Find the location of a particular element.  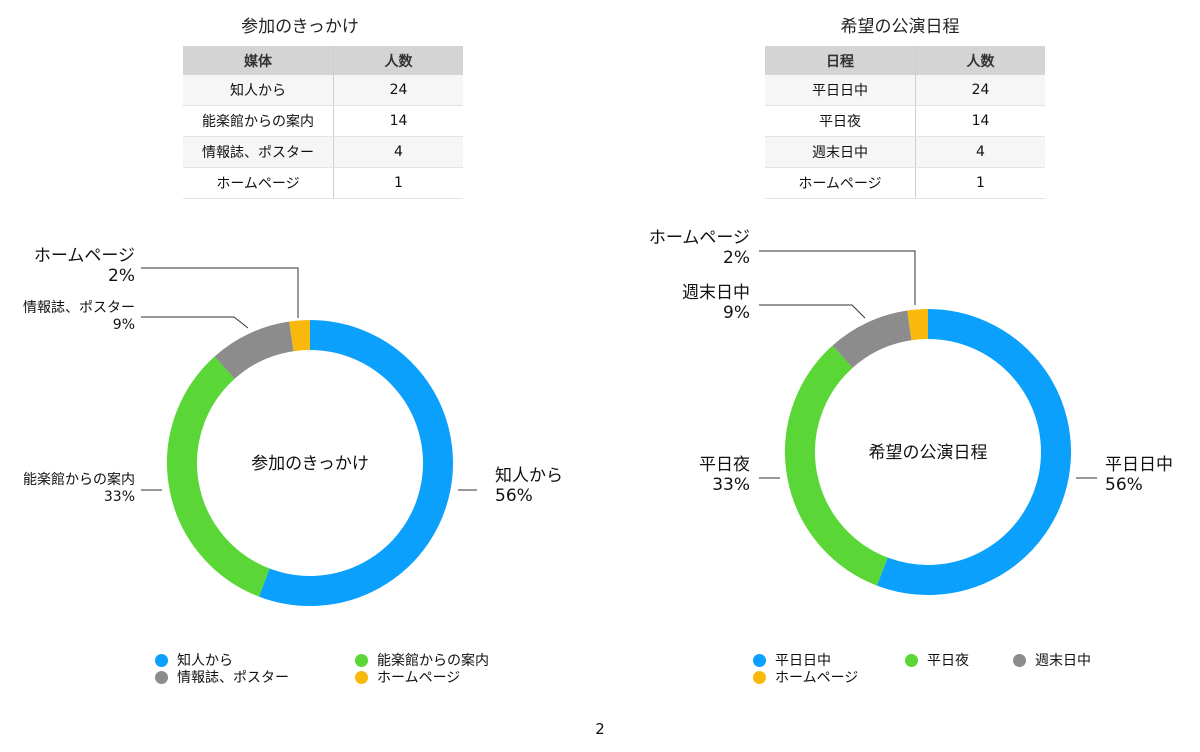

slice-label: 平日夜 is located at coordinates (724, 465).